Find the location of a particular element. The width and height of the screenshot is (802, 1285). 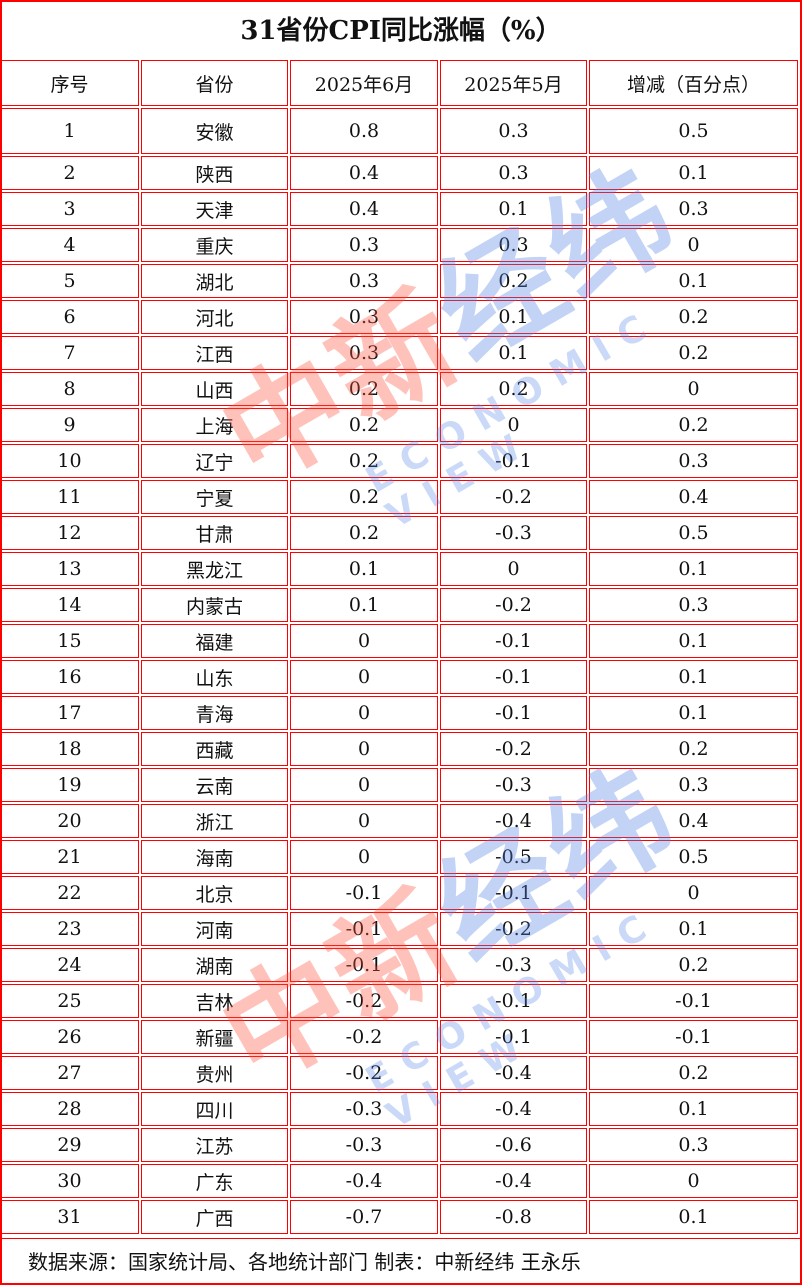

table-title: 31省份CPI同比涨幅（%） is located at coordinates (401, 31).